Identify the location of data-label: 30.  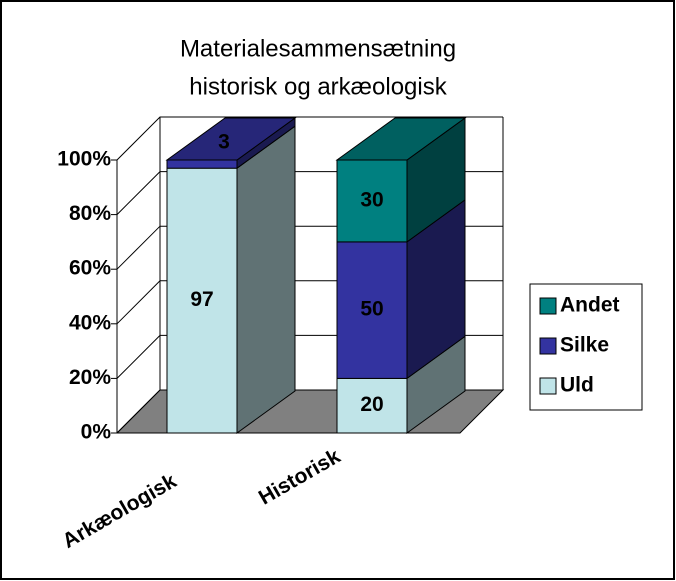
(371, 199).